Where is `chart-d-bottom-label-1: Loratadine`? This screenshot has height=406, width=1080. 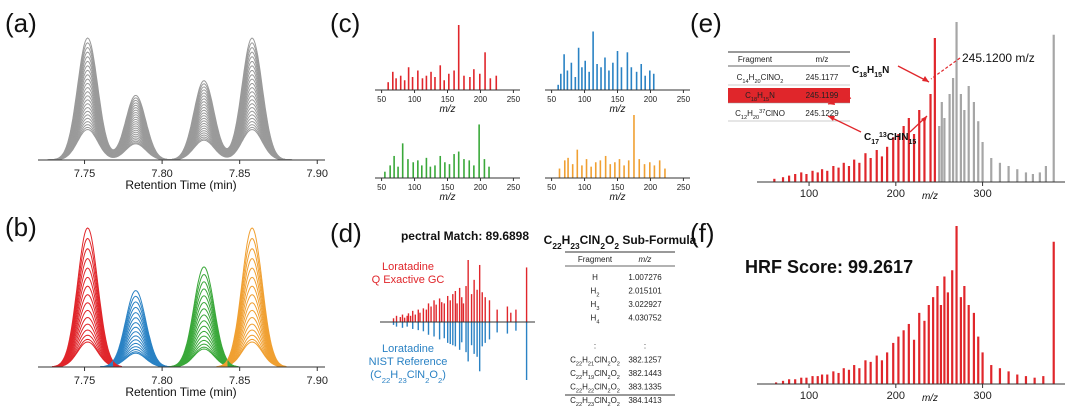
chart-d-bottom-label-1: Loratadine is located at coordinates (408, 349).